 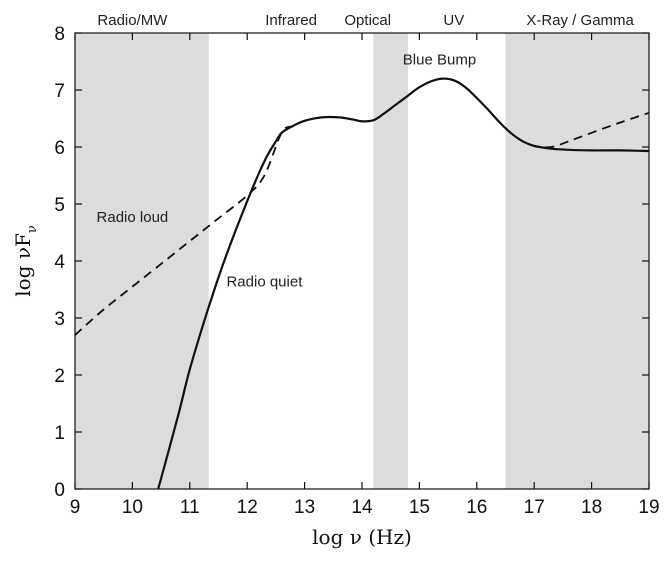 I want to click on y-tick-label: 1, so click(x=59, y=433).